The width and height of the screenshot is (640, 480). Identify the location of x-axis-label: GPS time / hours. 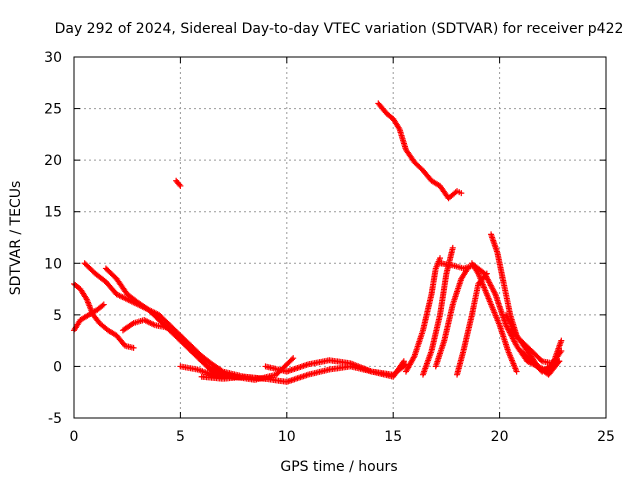
(338, 467).